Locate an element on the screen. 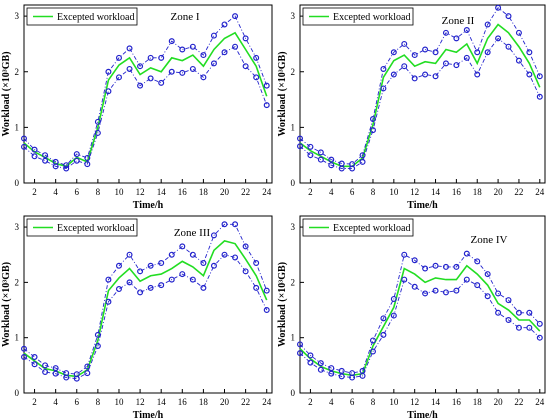 The height and width of the screenshot is (418, 550). x-tick-label: 2 is located at coordinates (34, 402).